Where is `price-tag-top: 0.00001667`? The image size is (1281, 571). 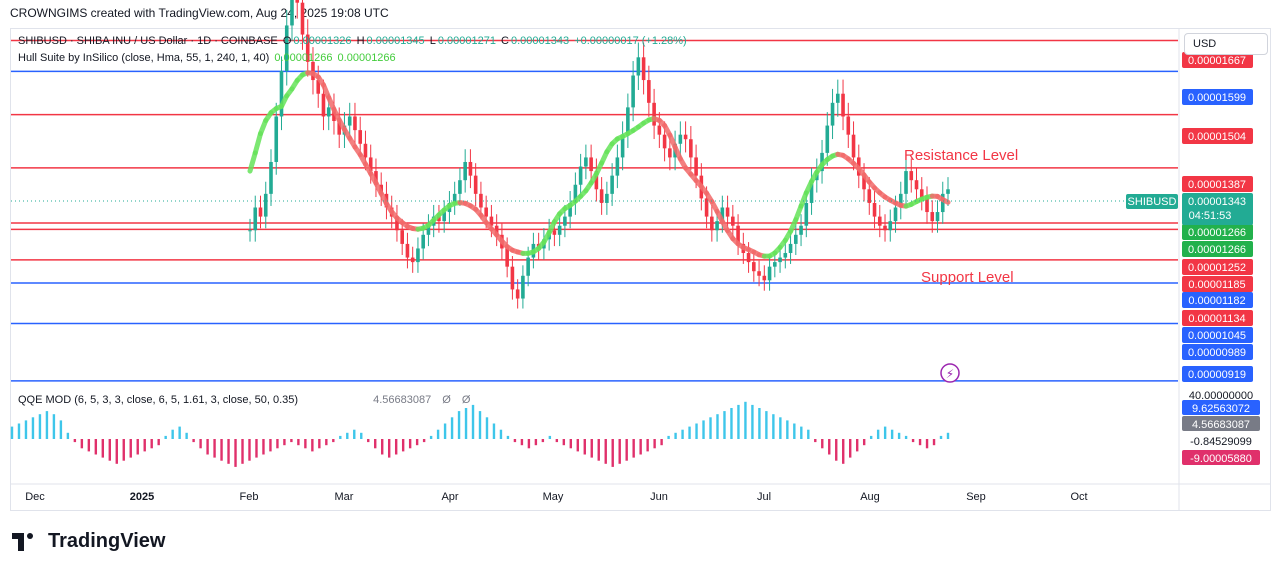 price-tag-top: 0.00001667 is located at coordinates (1217, 61).